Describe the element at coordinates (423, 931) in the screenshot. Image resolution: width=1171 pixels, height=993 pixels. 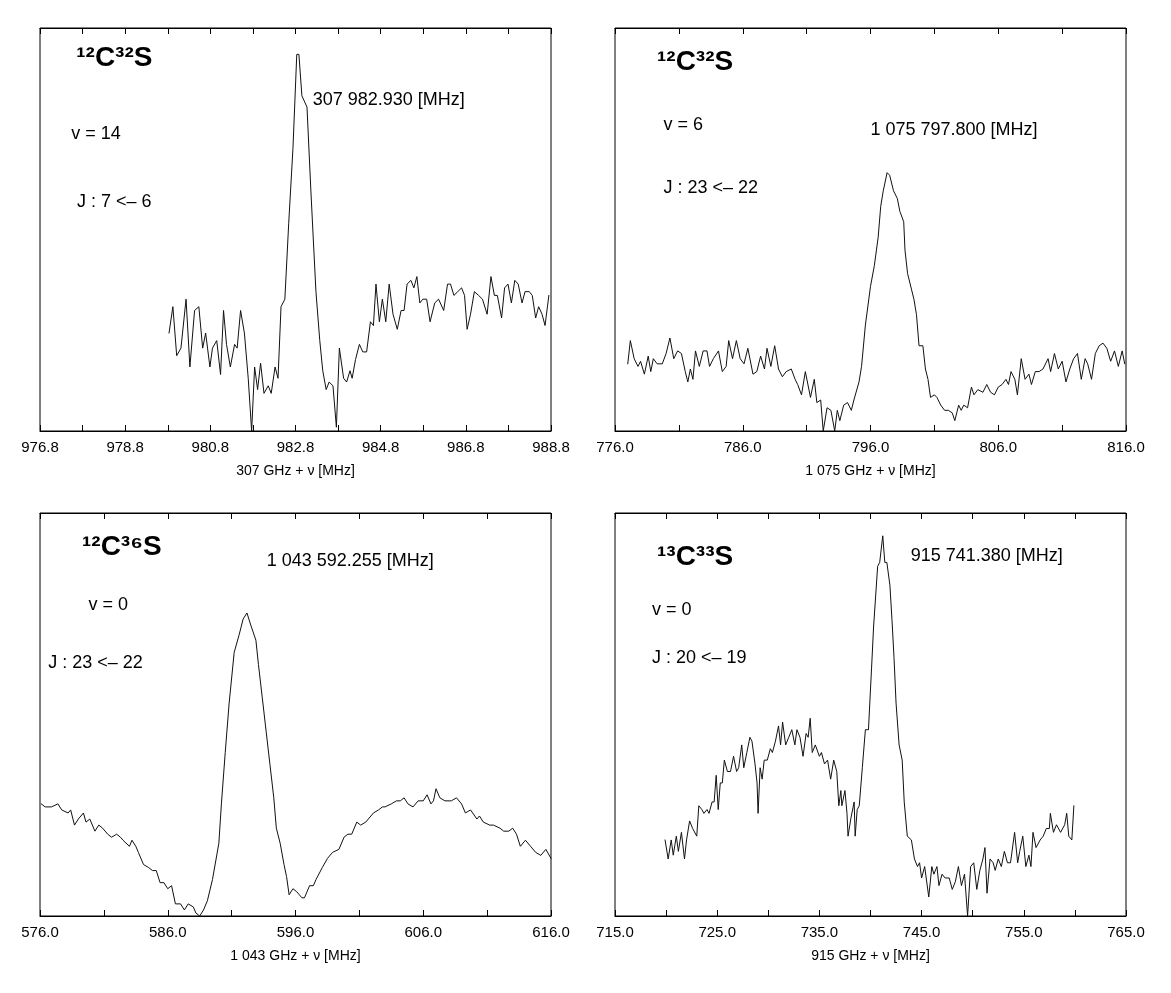
I see `x-tick-label: 606.0` at that location.